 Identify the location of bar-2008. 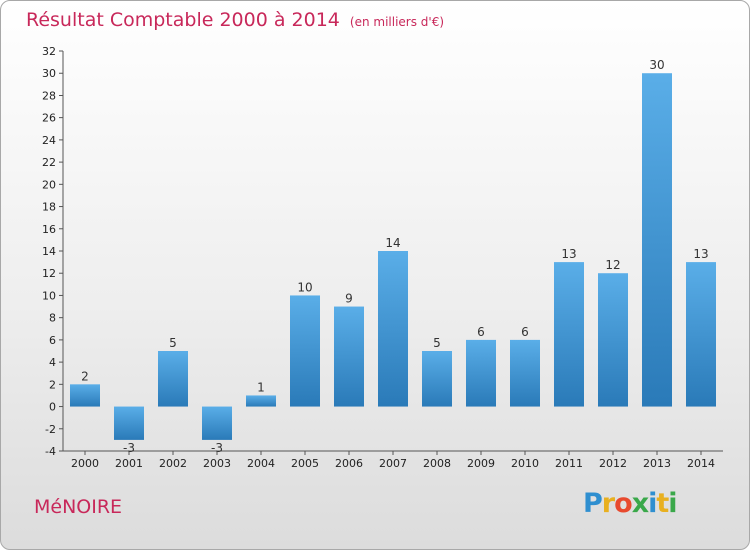
(437, 379).